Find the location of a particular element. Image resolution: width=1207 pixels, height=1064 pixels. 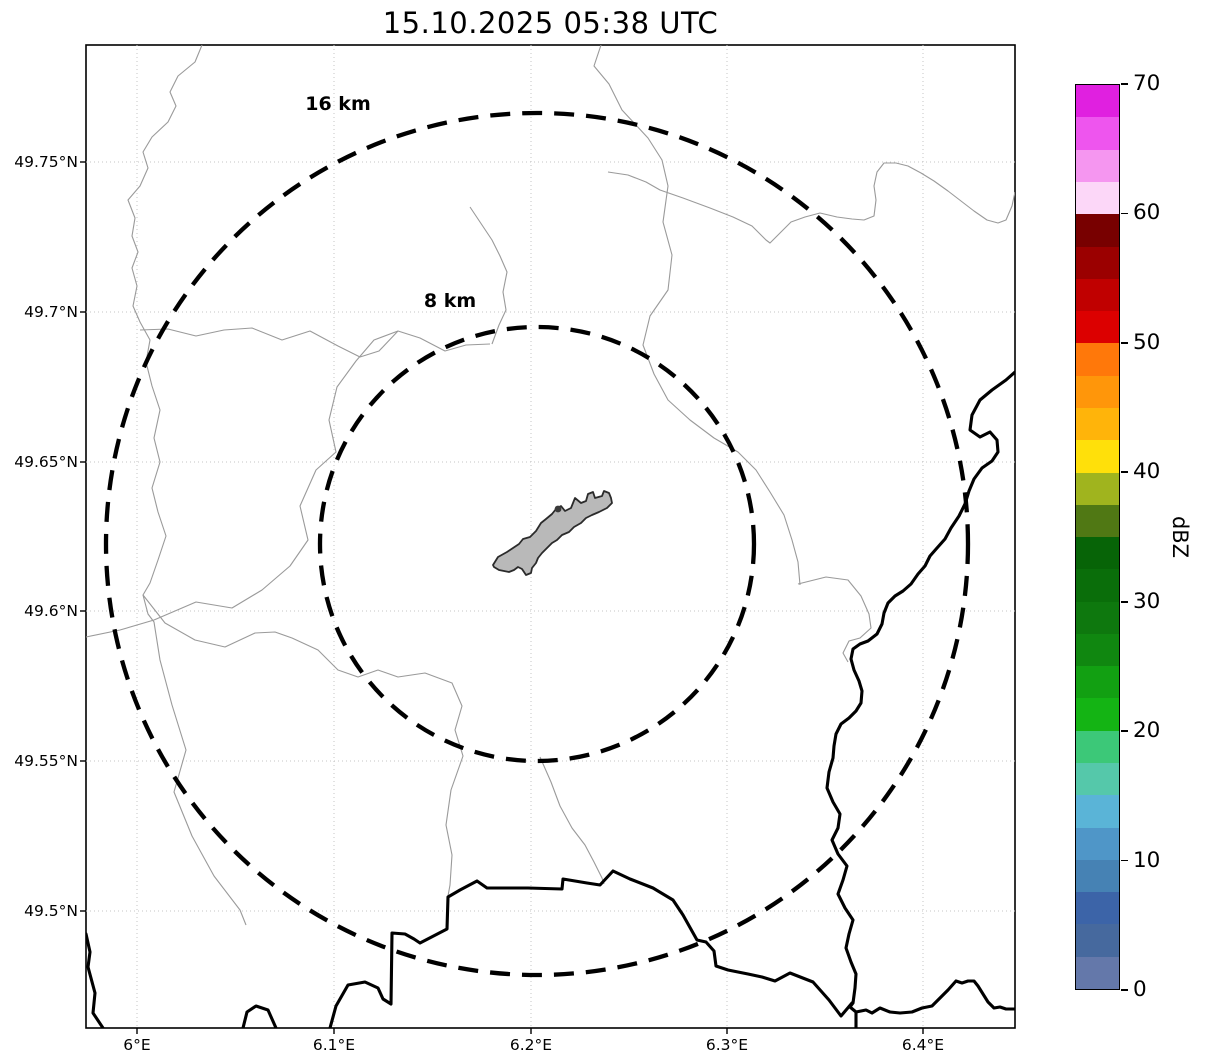

y-tick-label: 49.7°N is located at coordinates (51, 312).